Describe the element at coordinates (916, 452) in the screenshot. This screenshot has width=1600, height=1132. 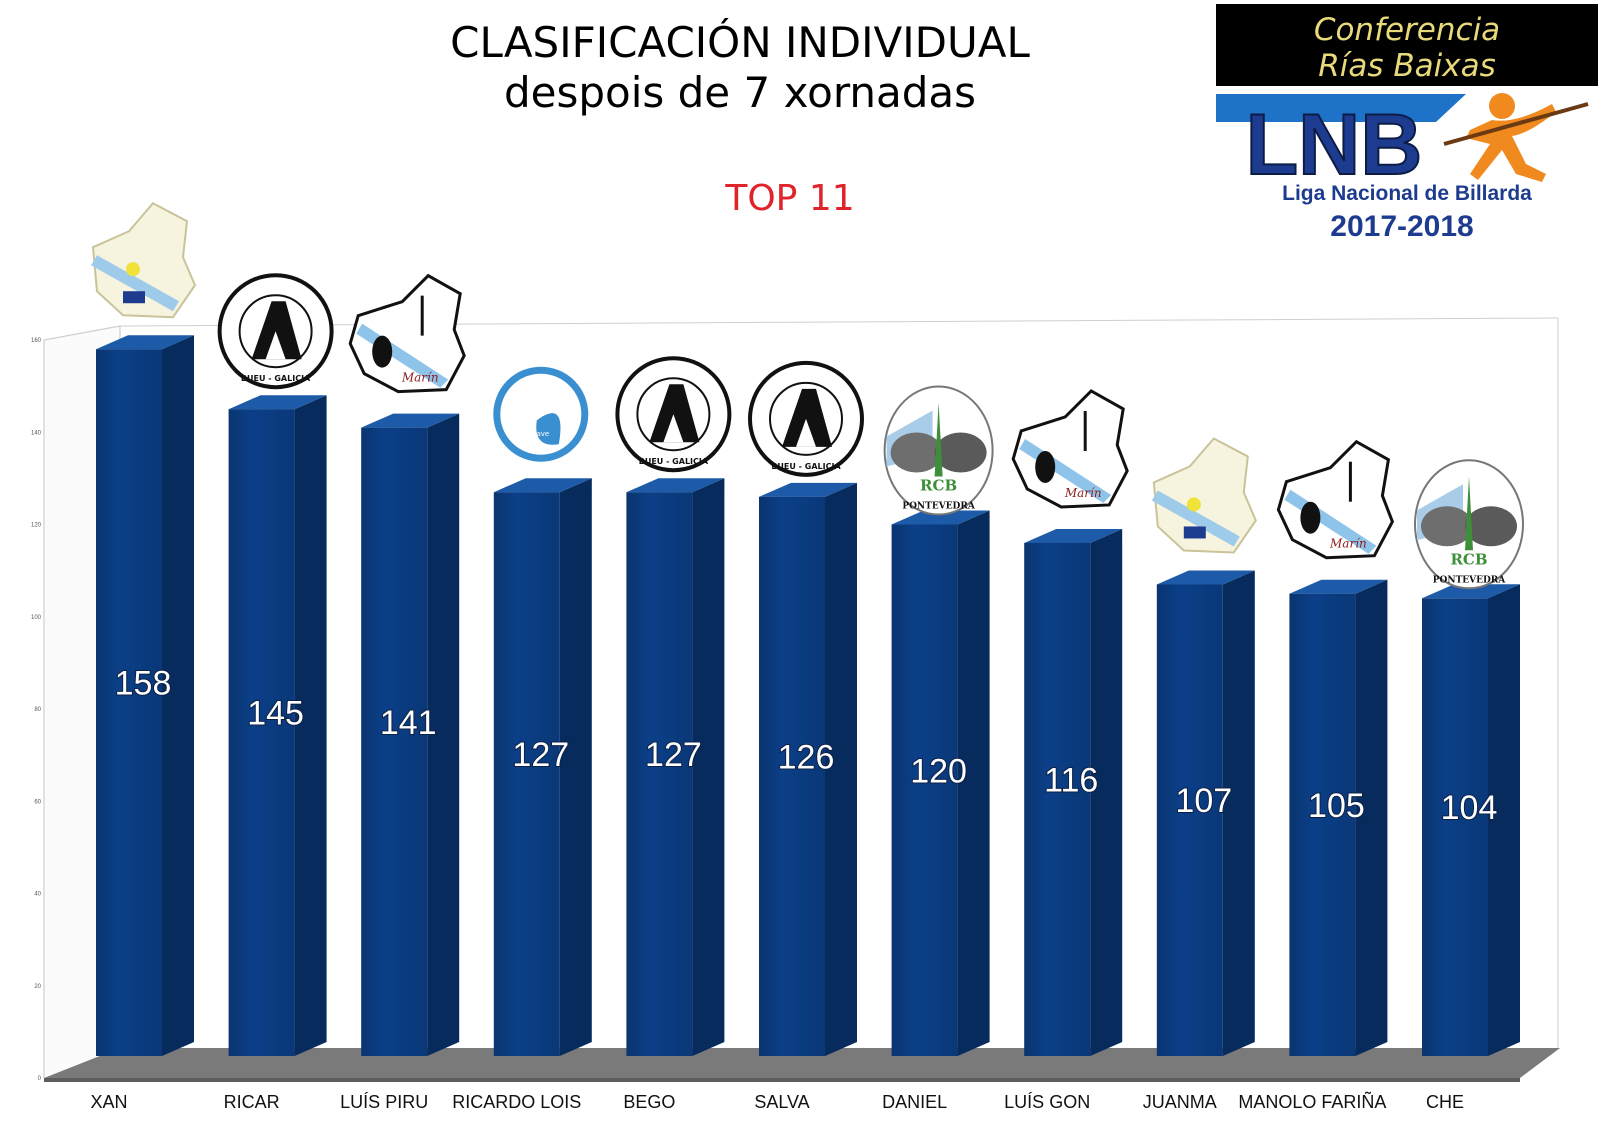
I see `badge-rhino-left` at that location.